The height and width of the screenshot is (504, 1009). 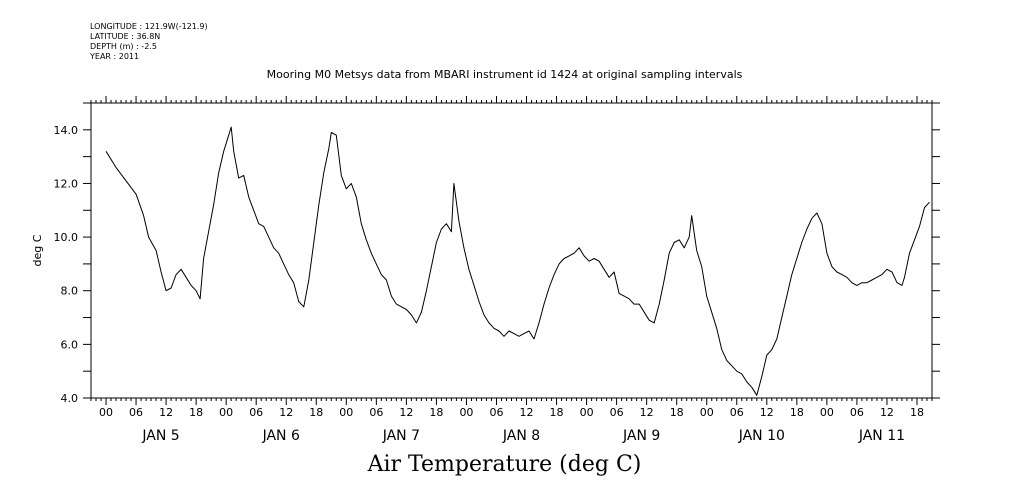 What do you see at coordinates (70, 344) in the screenshot?
I see `y-tick-label: 6.0` at bounding box center [70, 344].